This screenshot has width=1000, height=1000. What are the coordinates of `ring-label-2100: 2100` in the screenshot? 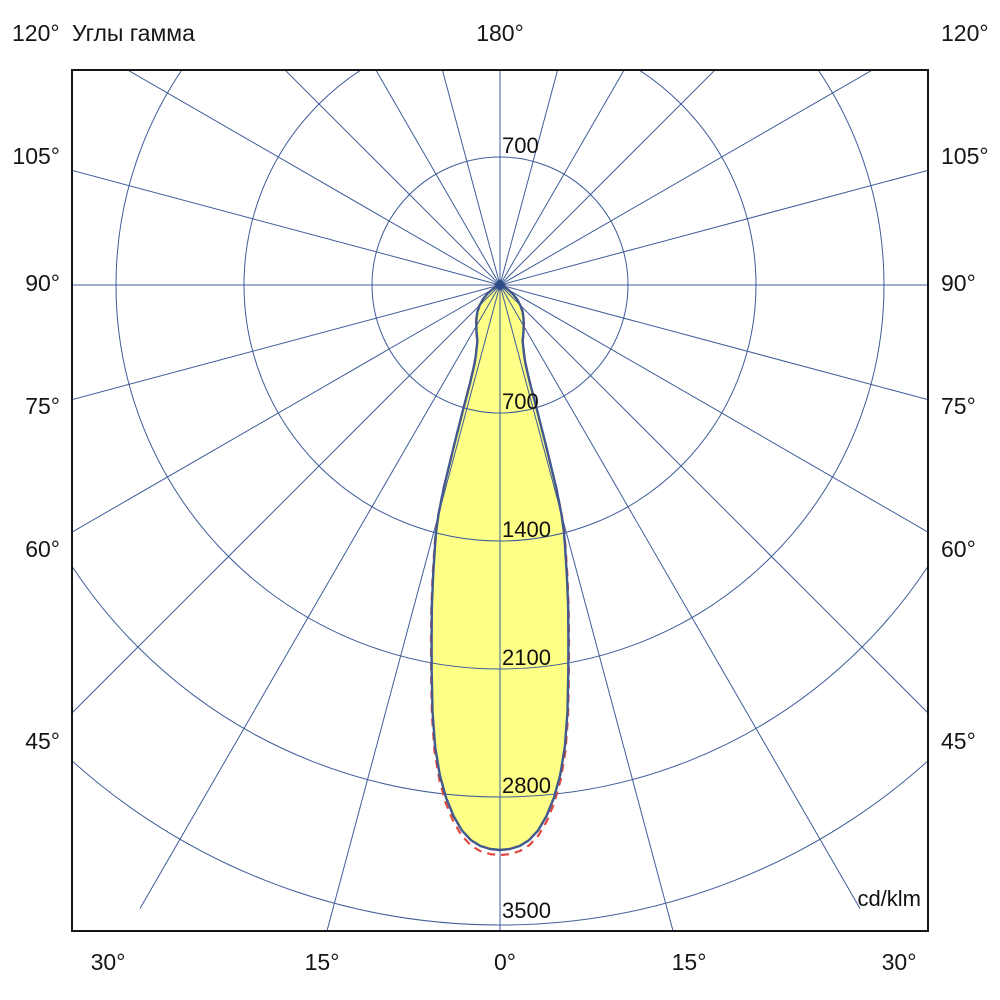 It's located at (526, 657).